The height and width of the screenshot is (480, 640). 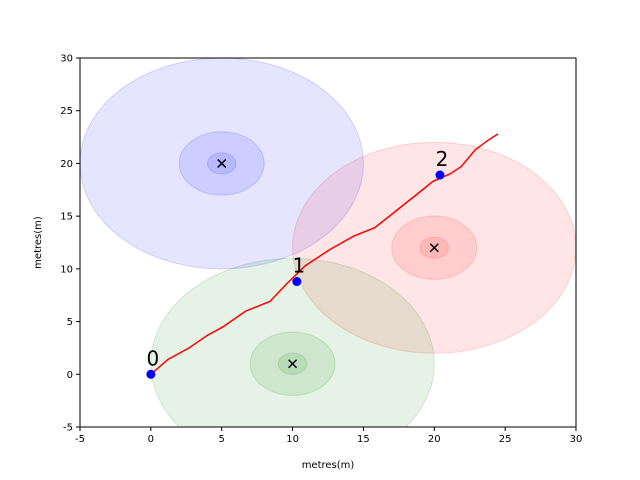 I want to click on y-tick-label-3: 10, so click(x=66, y=269).